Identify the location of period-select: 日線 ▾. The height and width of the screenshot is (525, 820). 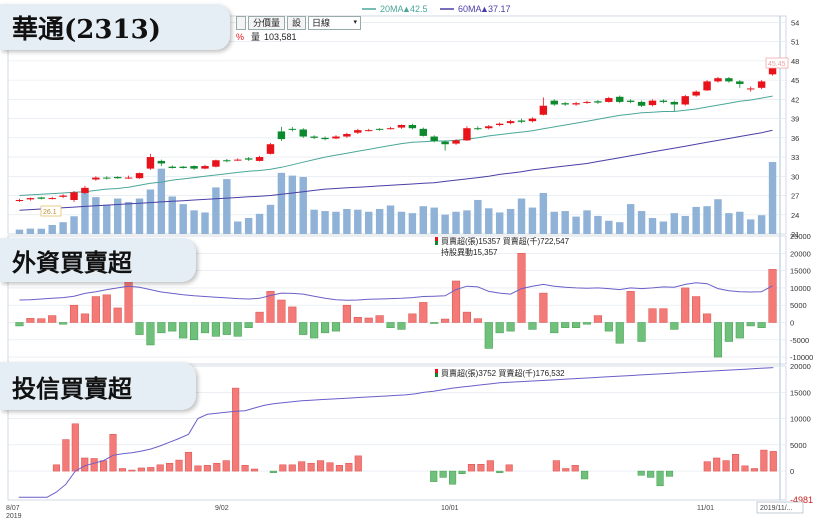
(335, 23).